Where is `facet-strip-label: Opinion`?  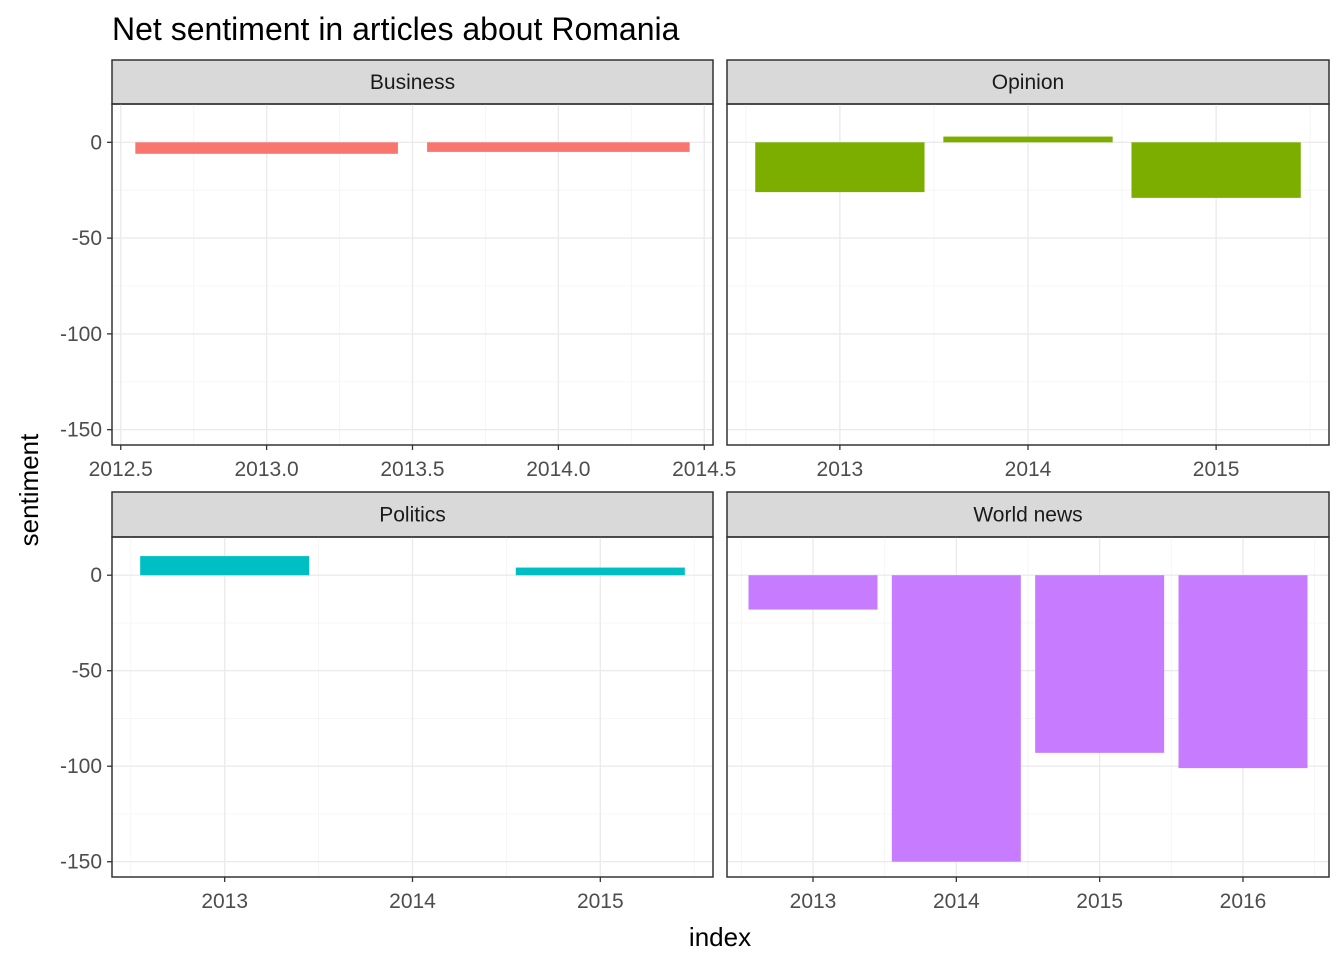
facet-strip-label: Opinion is located at coordinates (1028, 82).